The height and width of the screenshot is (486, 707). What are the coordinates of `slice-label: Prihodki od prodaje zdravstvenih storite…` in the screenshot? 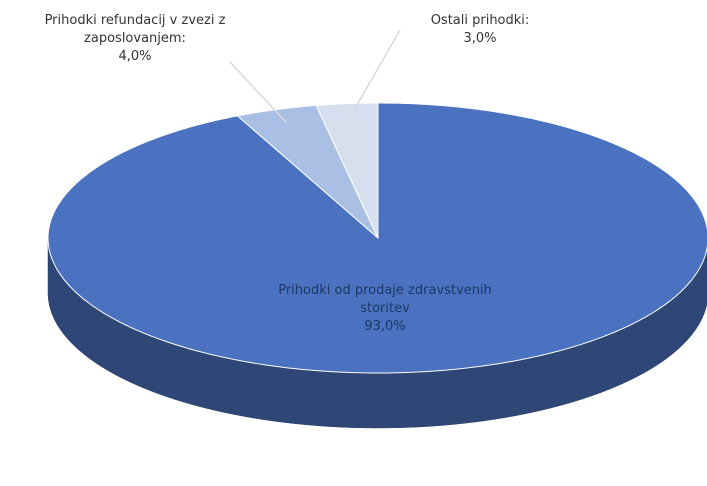 It's located at (385, 309).